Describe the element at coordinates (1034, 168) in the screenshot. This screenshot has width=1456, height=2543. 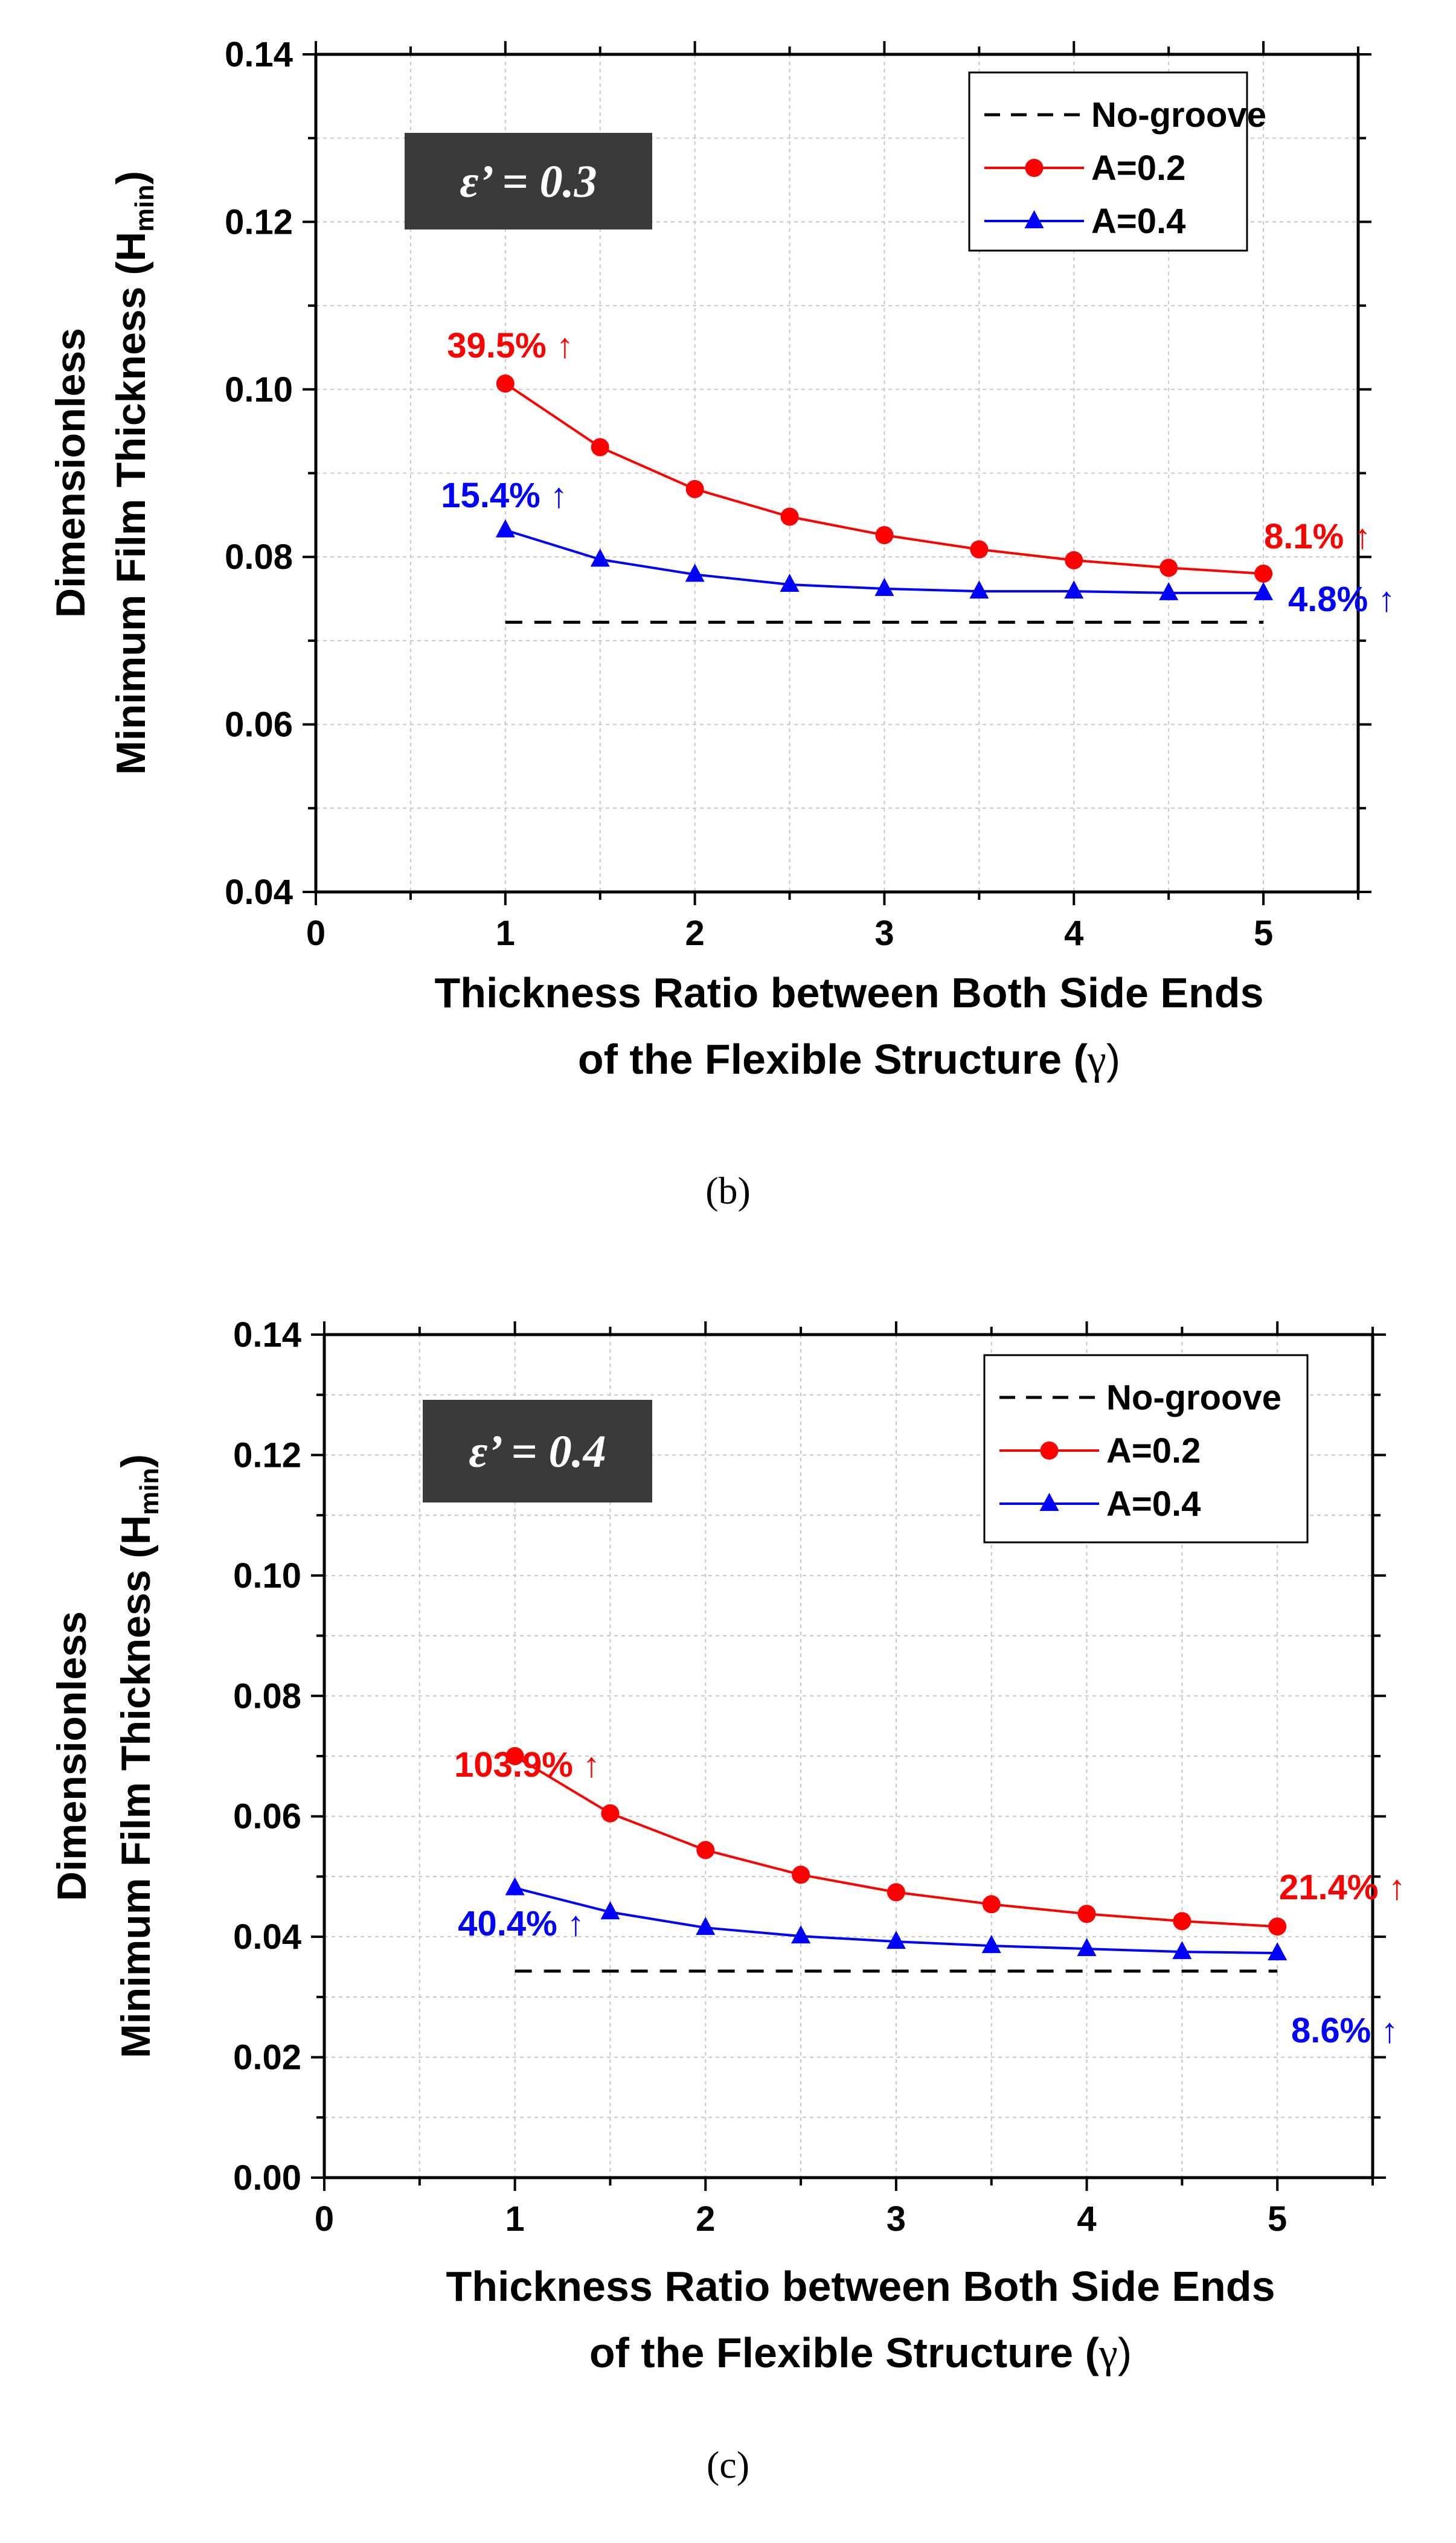
I see `legend-marker-circle` at that location.